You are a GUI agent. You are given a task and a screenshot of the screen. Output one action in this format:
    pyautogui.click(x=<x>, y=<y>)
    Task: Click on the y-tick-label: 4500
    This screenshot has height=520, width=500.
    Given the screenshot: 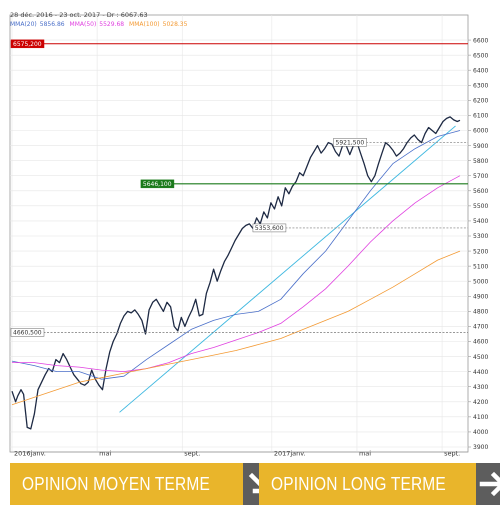 What is the action you would take?
    pyautogui.click(x=480, y=357)
    